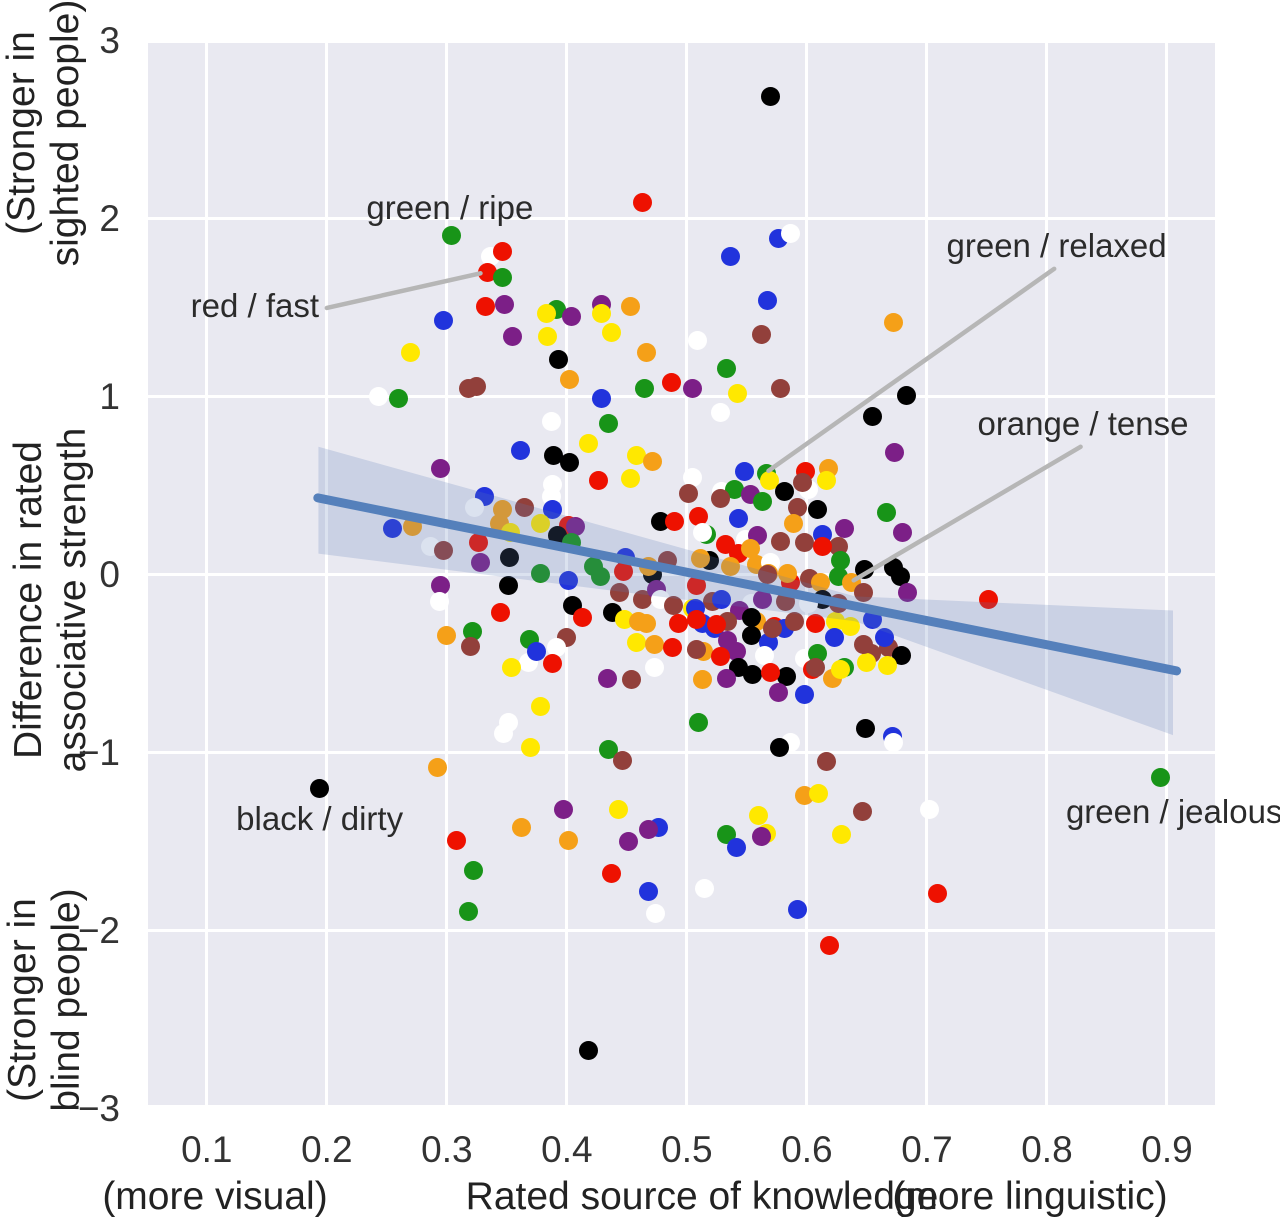 The height and width of the screenshot is (1225, 1280). What do you see at coordinates (98, 930) in the screenshot?
I see `y-tick-label: −2` at bounding box center [98, 930].